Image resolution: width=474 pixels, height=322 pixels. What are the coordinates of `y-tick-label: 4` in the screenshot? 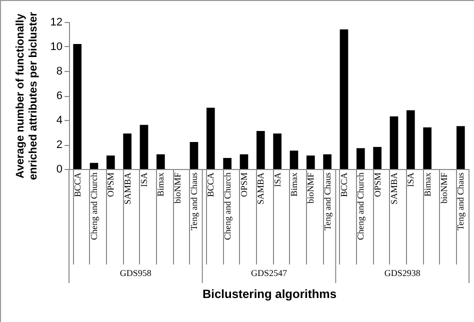 It's located at (59, 120).